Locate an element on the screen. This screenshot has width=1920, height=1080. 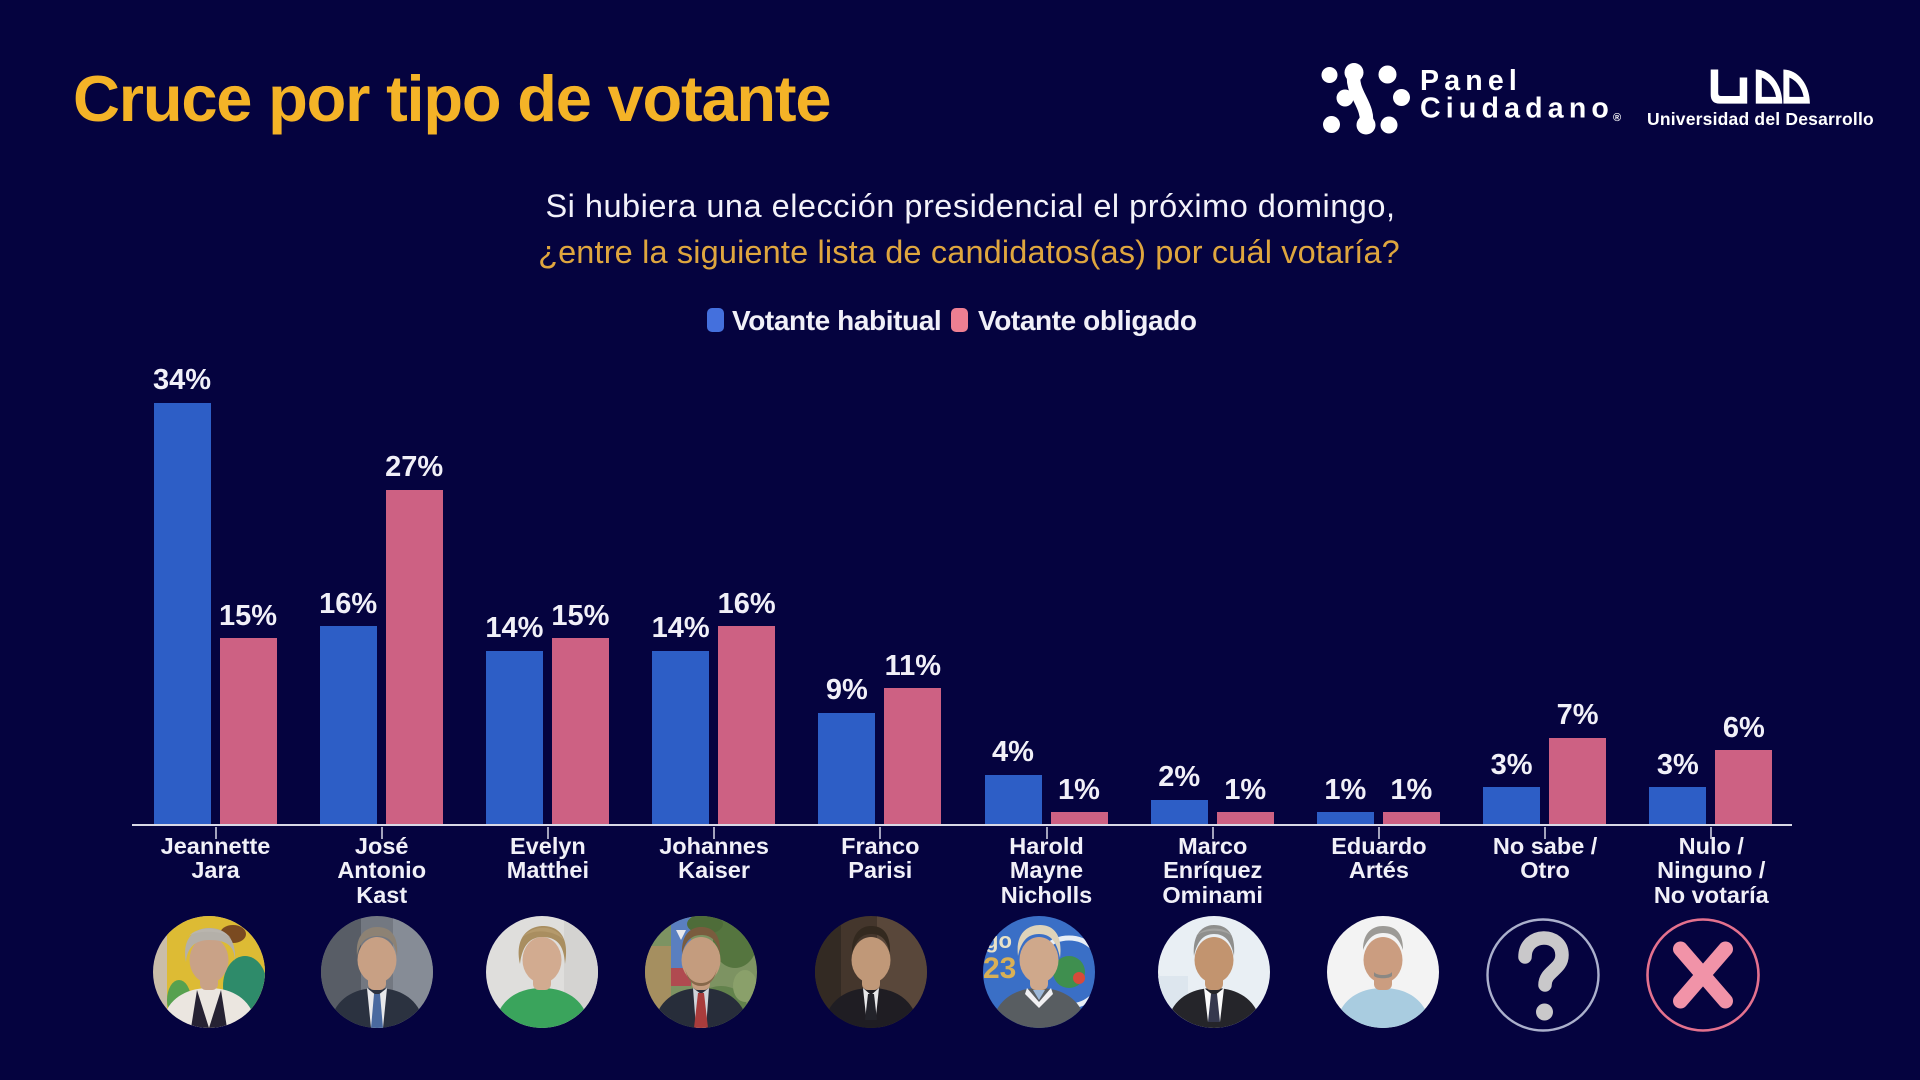
svg-text: 23 is located at coordinates (999, 968).